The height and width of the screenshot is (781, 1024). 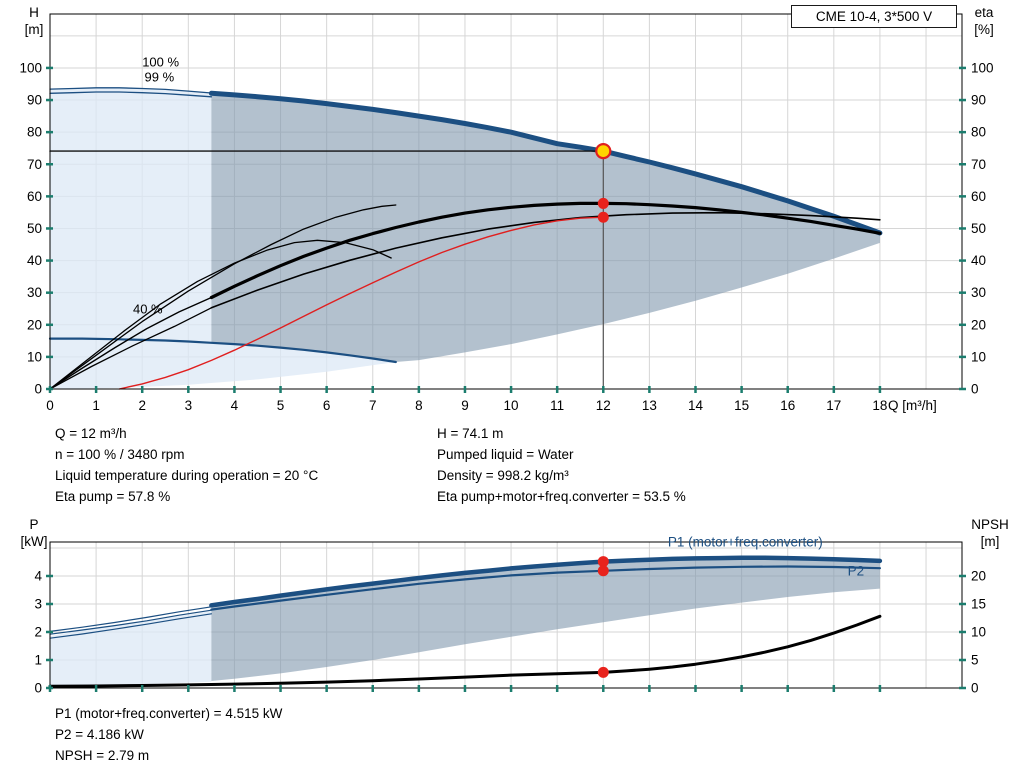 I want to click on y-tick-label-left: 90, so click(x=34, y=100).